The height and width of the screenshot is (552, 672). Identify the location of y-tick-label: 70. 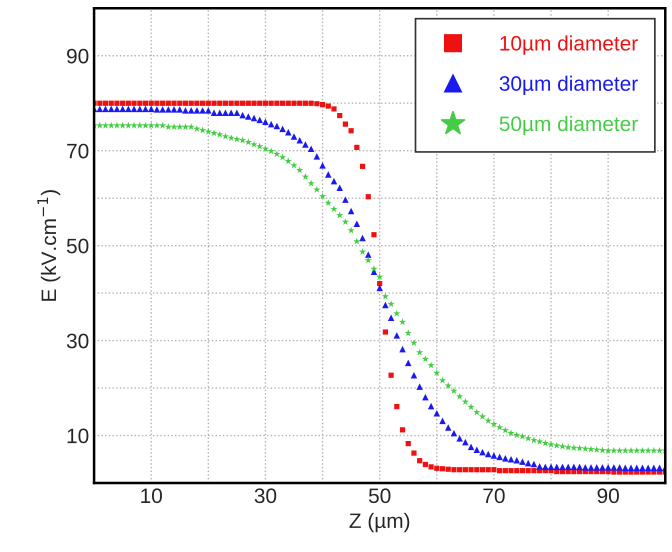
(77, 151).